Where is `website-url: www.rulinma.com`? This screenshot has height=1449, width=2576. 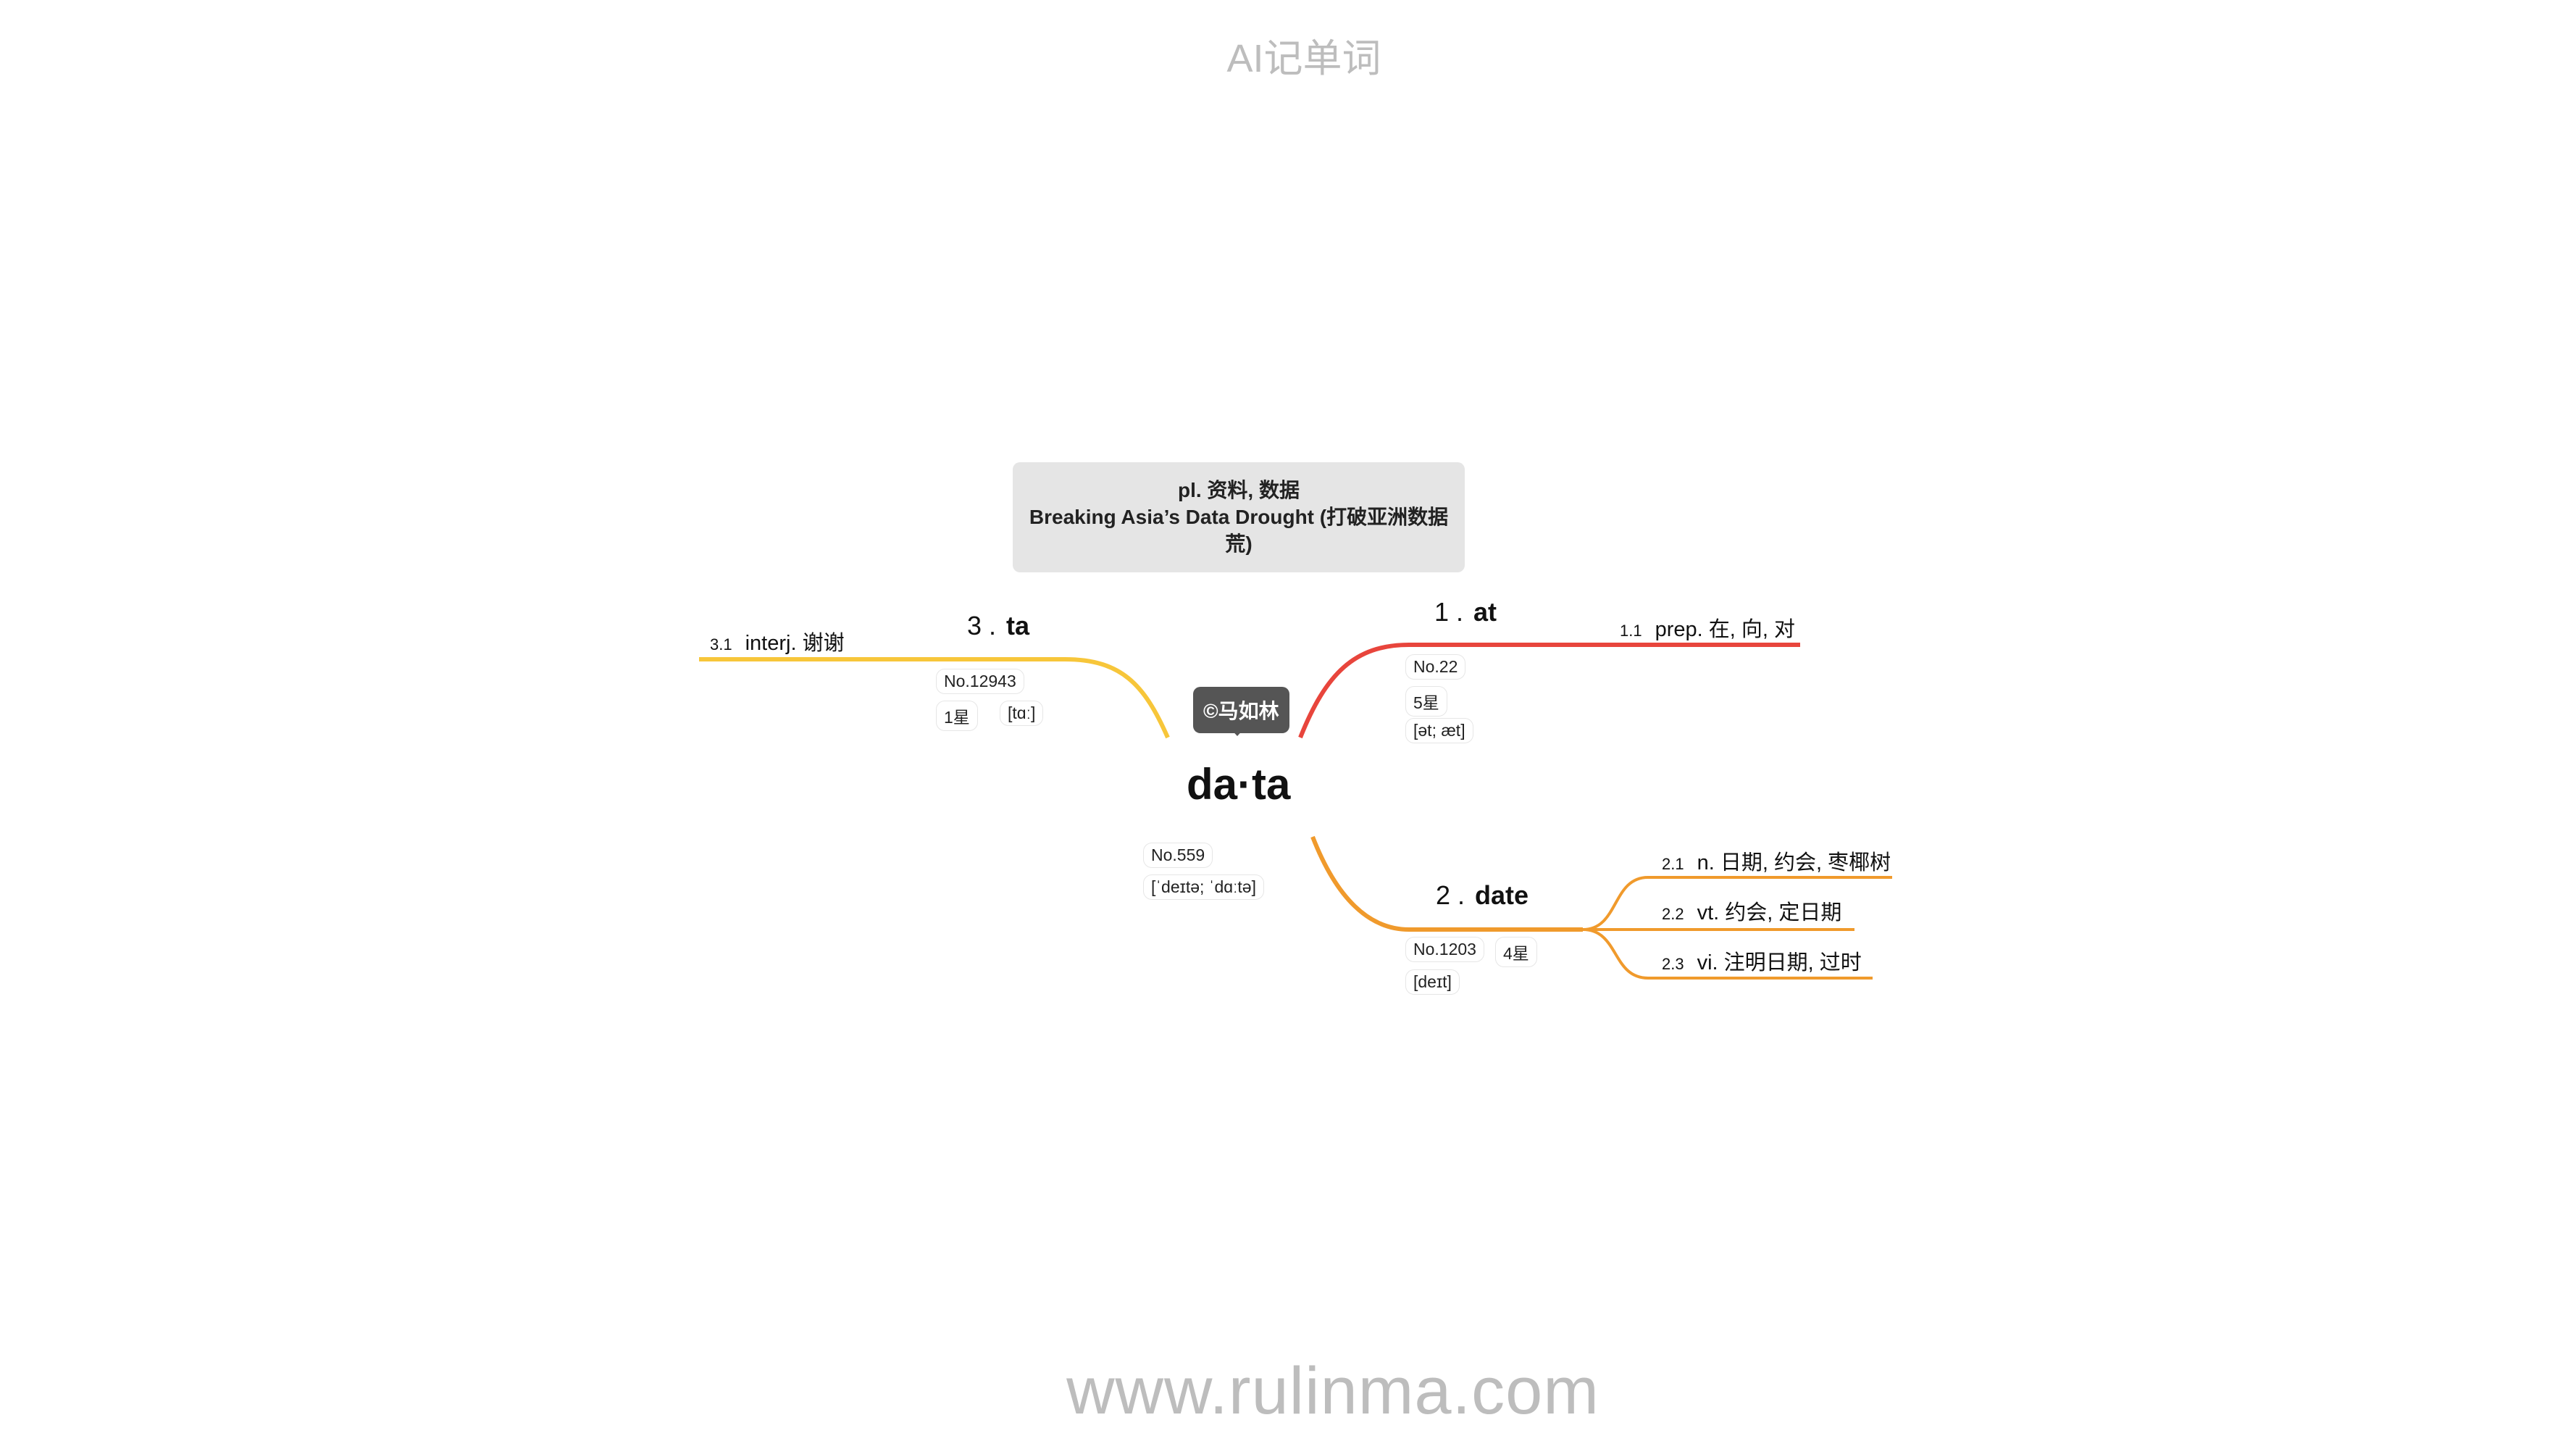
website-url: www.rulinma.com is located at coordinates (1332, 1391).